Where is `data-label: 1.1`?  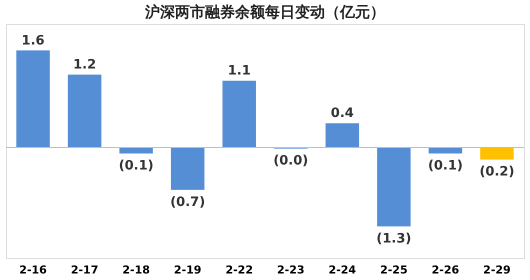
data-label: 1.1 is located at coordinates (239, 71).